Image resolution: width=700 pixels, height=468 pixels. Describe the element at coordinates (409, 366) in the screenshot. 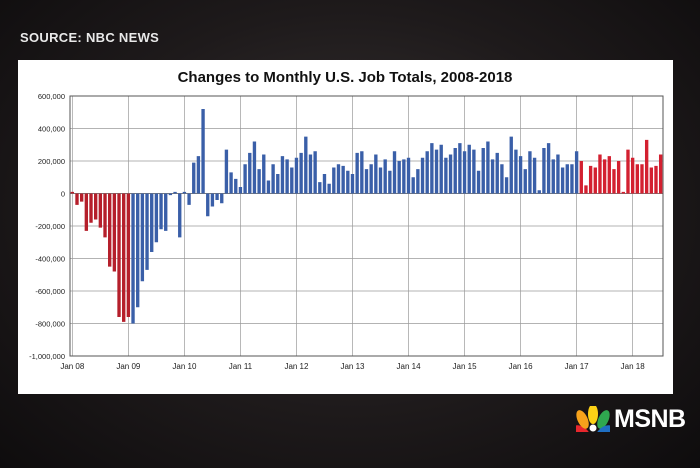

I see `x-tick-label: Jan 14` at that location.